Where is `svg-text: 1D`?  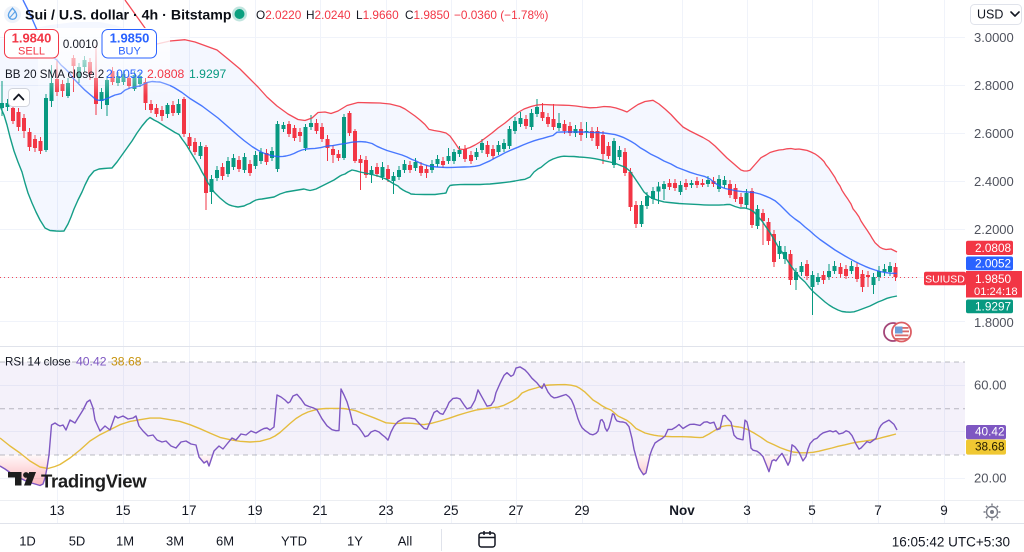
svg-text: 1D is located at coordinates (27, 541).